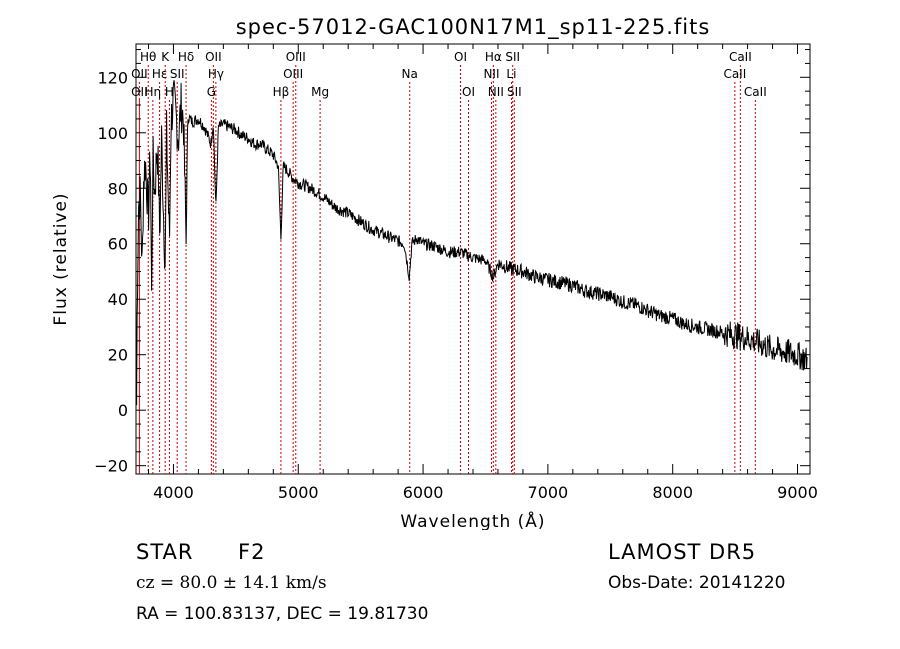  I want to click on y-tick-label: 40, so click(118, 299).